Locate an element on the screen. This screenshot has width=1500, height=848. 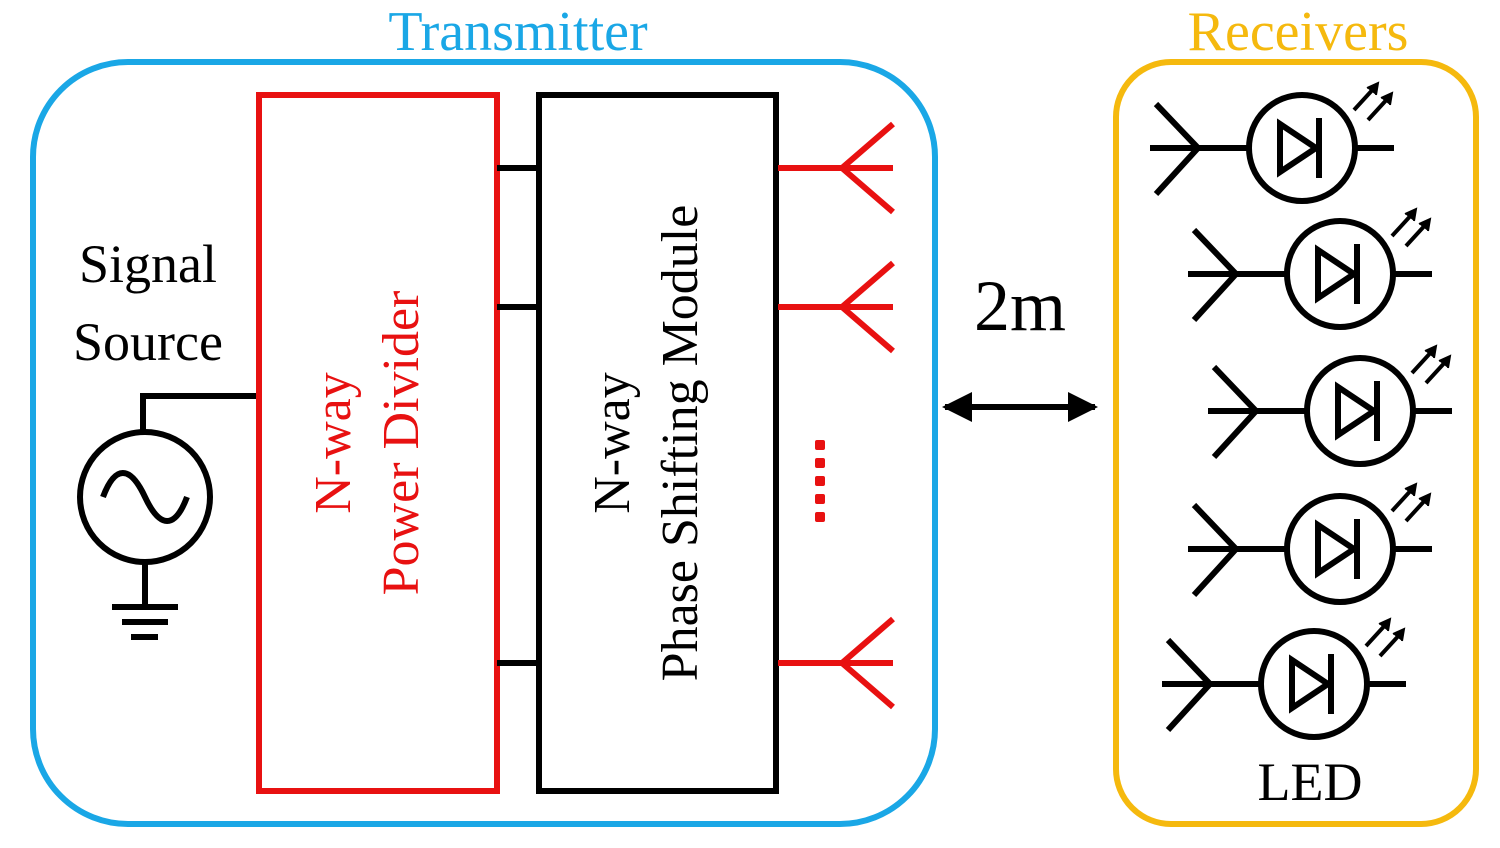
power-divider-label-line2: Power Divider is located at coordinates (401, 443).